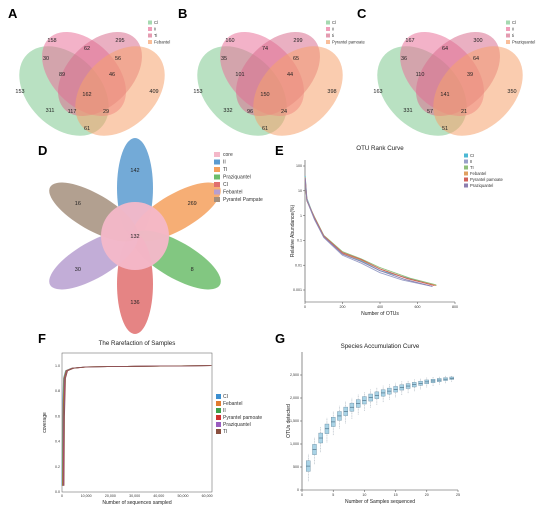  Describe the element at coordinates (523, 42) in the screenshot. I see `venn-legend-label-4: Praziquantel` at that location.